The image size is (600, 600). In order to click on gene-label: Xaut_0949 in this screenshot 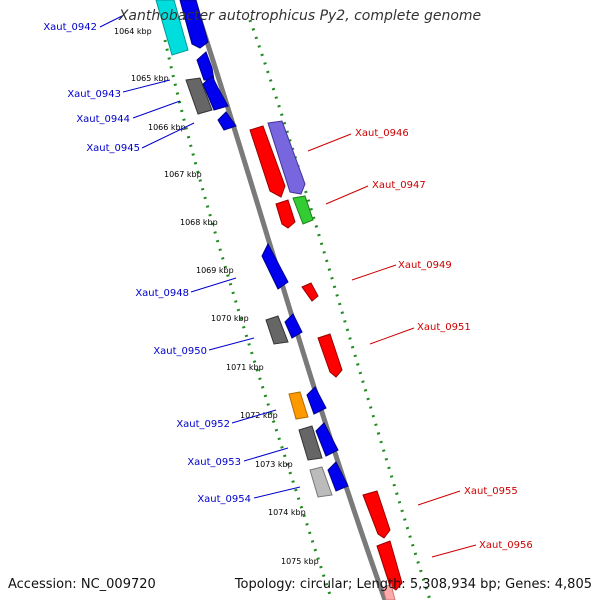, I will do `click(425, 265)`.